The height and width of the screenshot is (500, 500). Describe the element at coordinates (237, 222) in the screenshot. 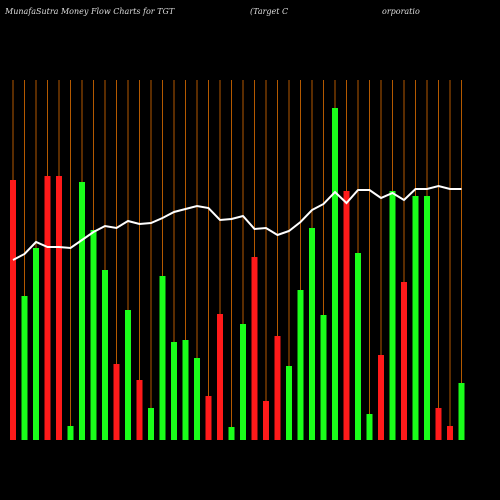

I see `money-flow-line` at that location.